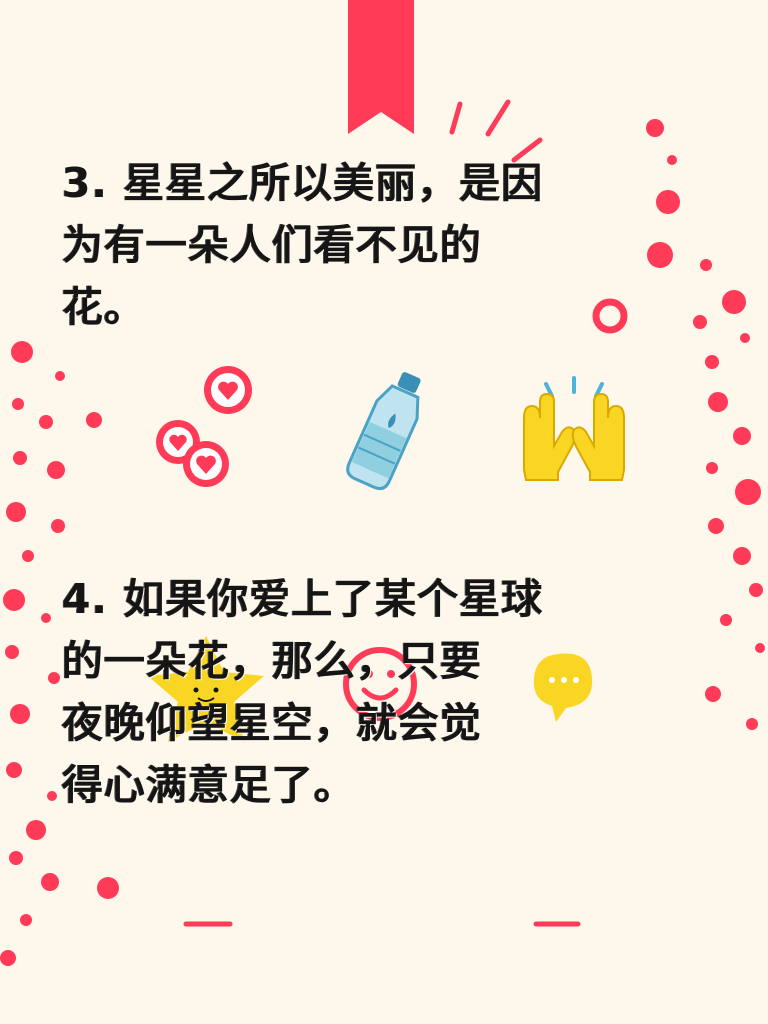 The height and width of the screenshot is (1024, 768). Describe the element at coordinates (574, 428) in the screenshot. I see `raised-hands-icon` at that location.